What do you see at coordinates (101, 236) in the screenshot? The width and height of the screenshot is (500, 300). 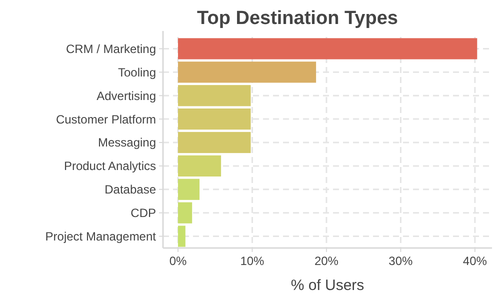 I see `y-tick-label: Project Management` at bounding box center [101, 236].